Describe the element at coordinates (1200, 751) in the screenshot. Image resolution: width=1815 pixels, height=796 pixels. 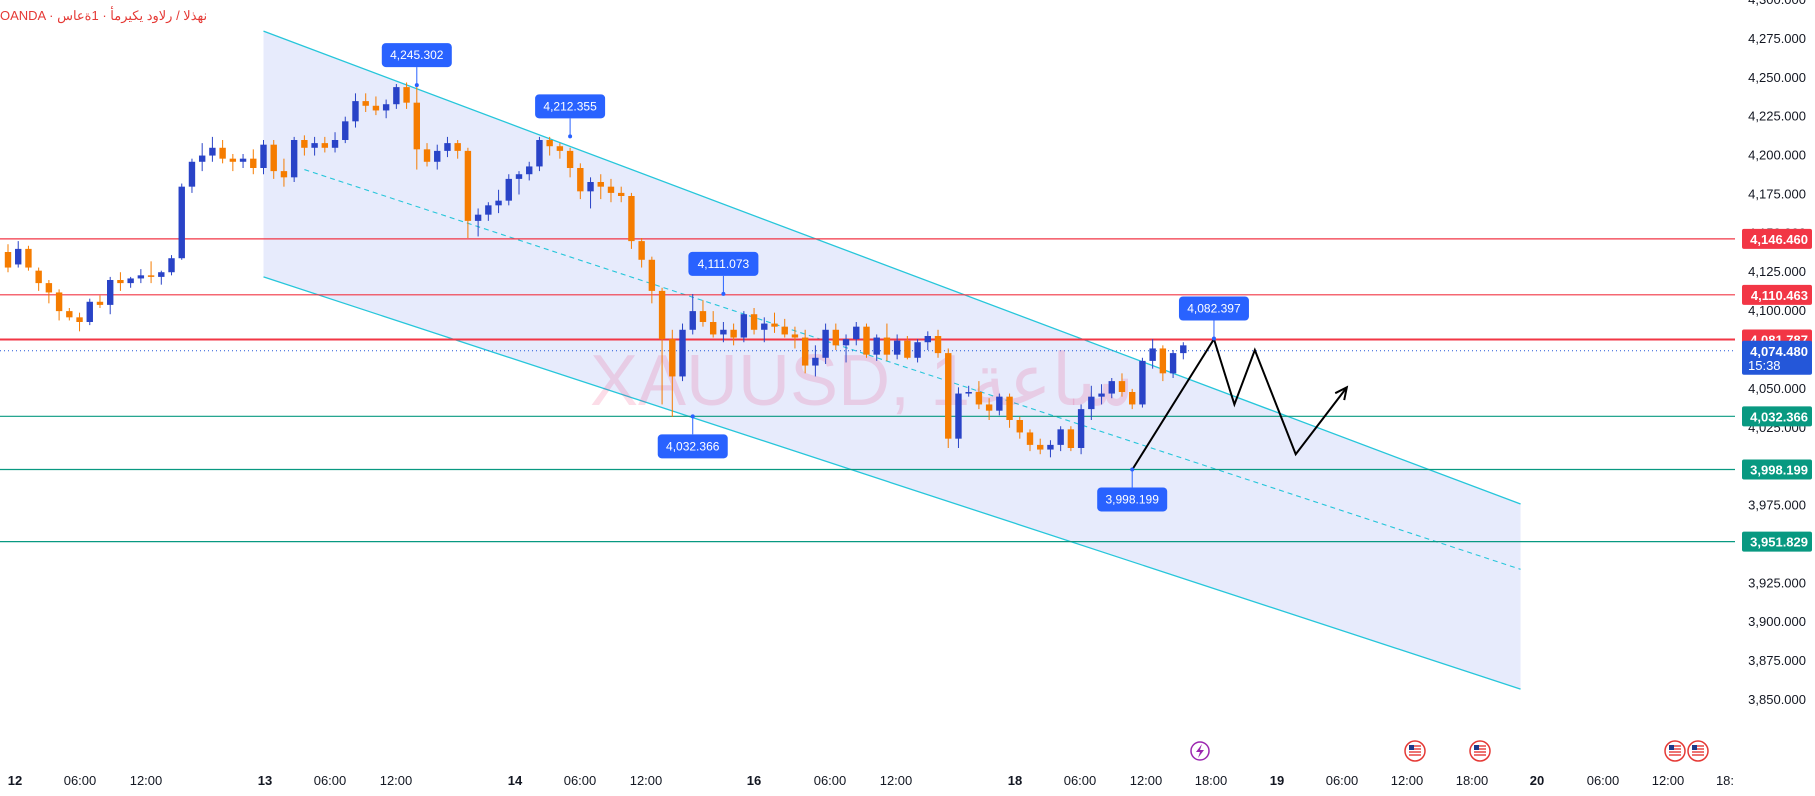
I see `lightning-icon` at that location.